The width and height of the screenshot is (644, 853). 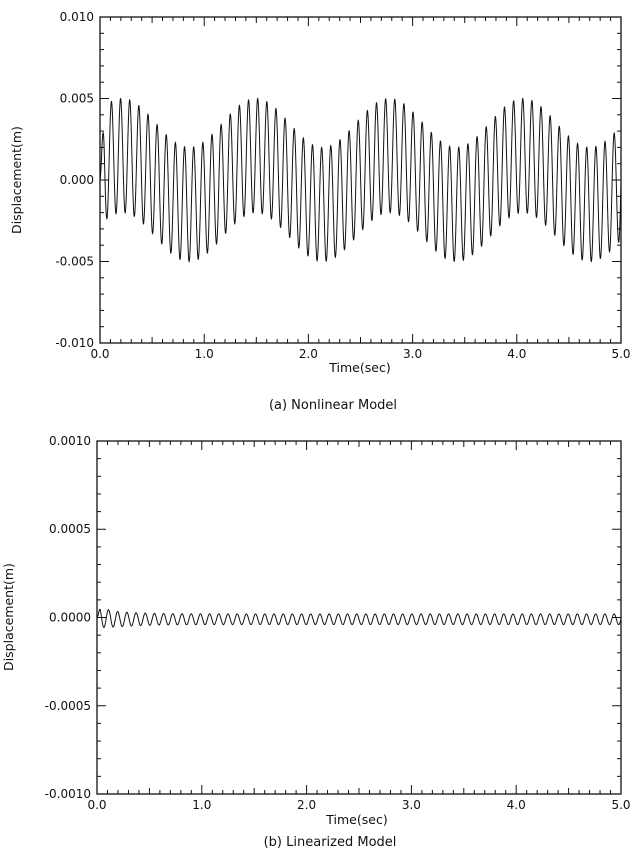 I want to click on y-tick-label: 0.0010, so click(x=70, y=441).